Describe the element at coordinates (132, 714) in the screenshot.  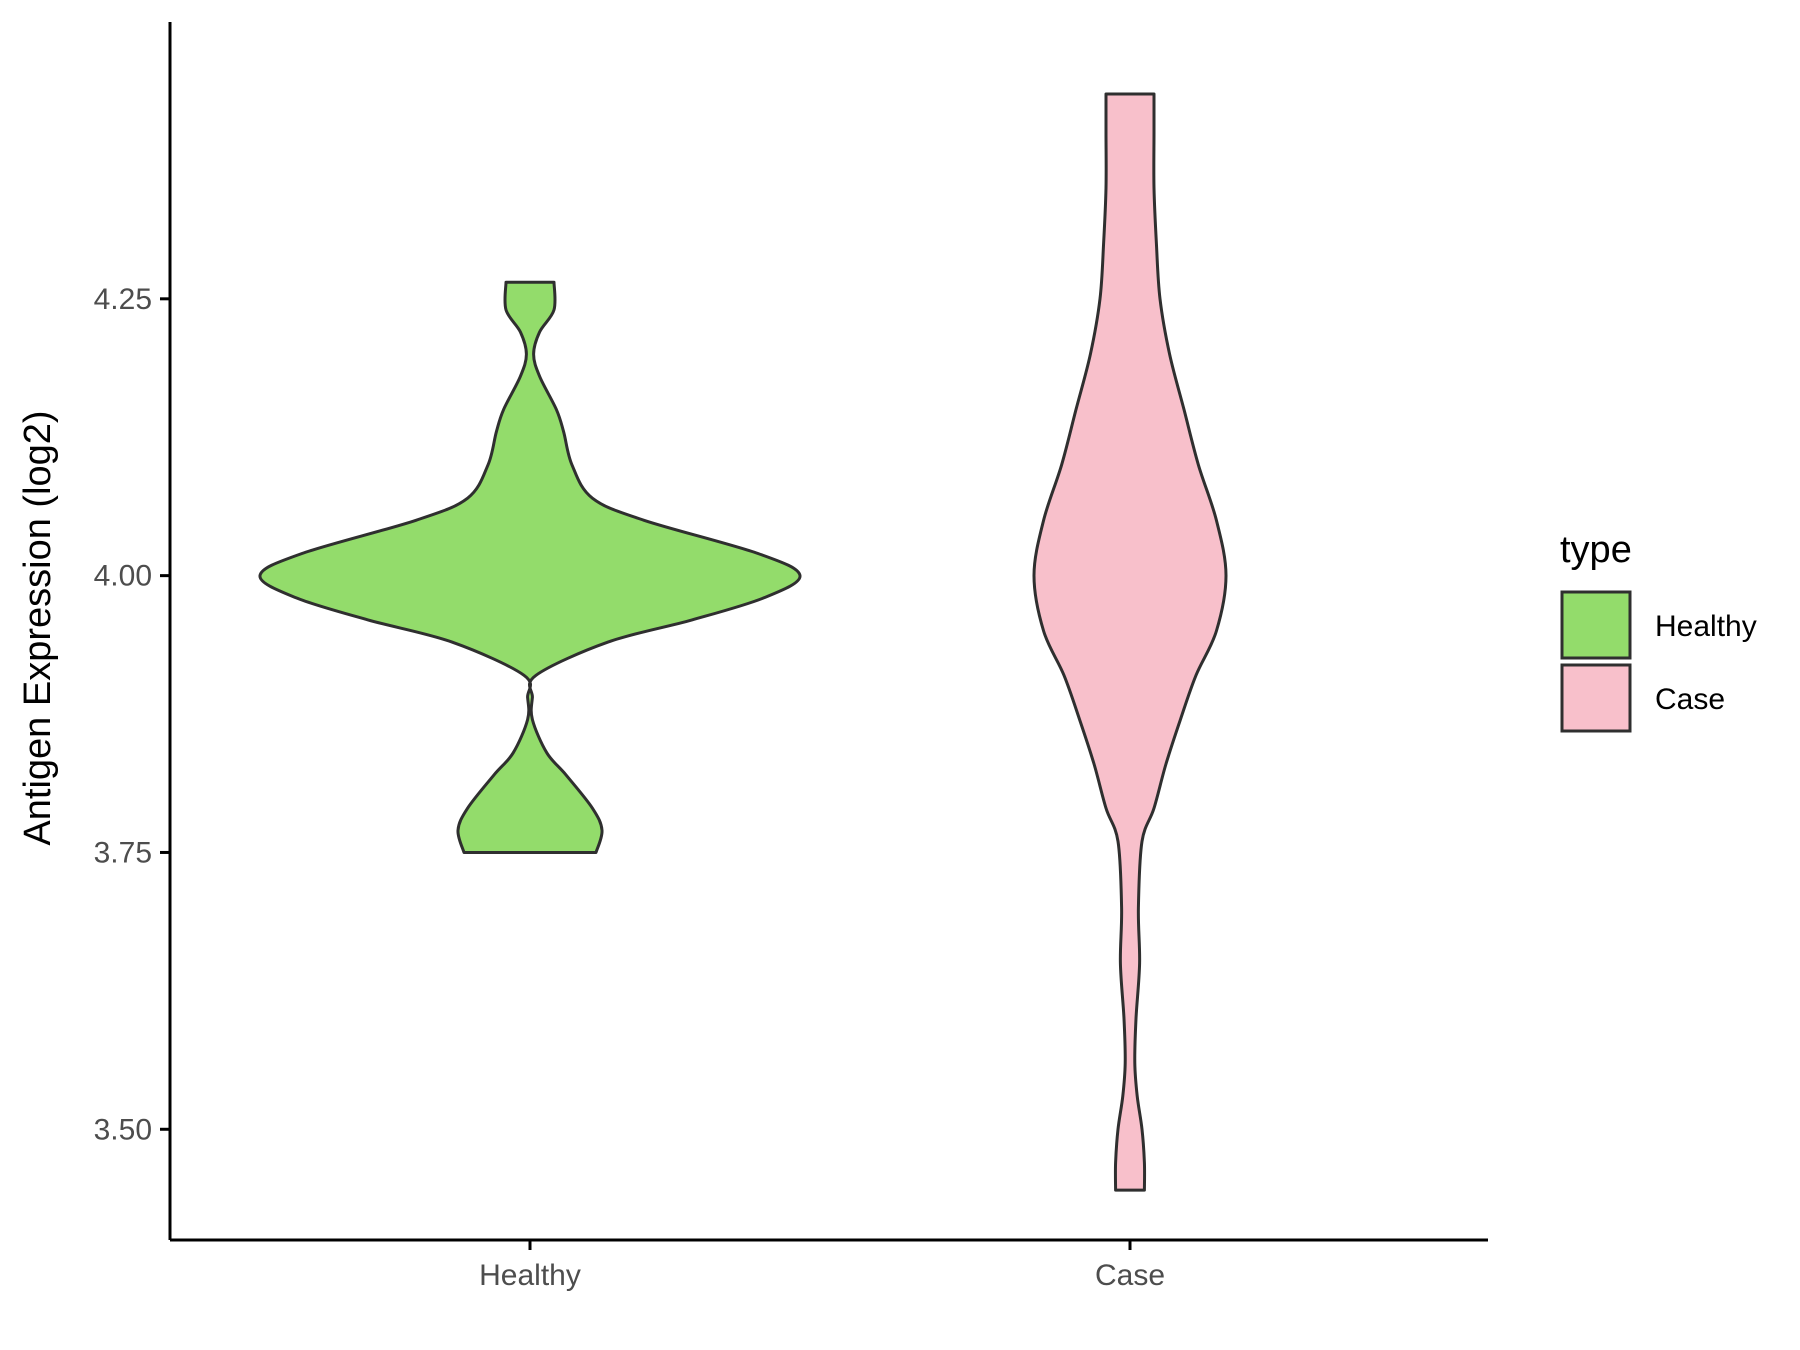
I see `y-ticks: 3.50 3.75 4.00 4.25` at that location.